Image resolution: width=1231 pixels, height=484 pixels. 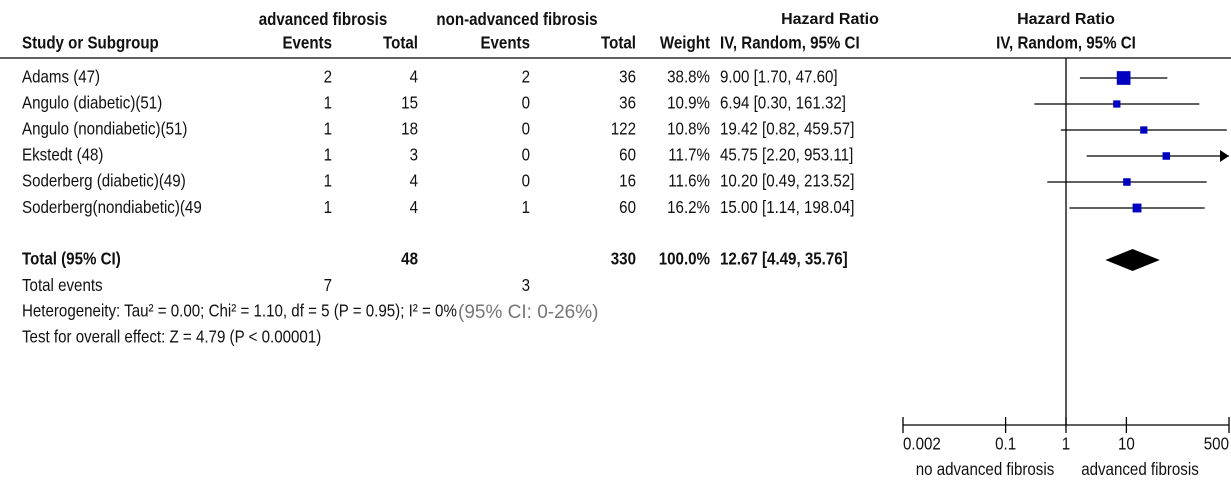 What do you see at coordinates (414, 155) in the screenshot?
I see `total: 3` at bounding box center [414, 155].